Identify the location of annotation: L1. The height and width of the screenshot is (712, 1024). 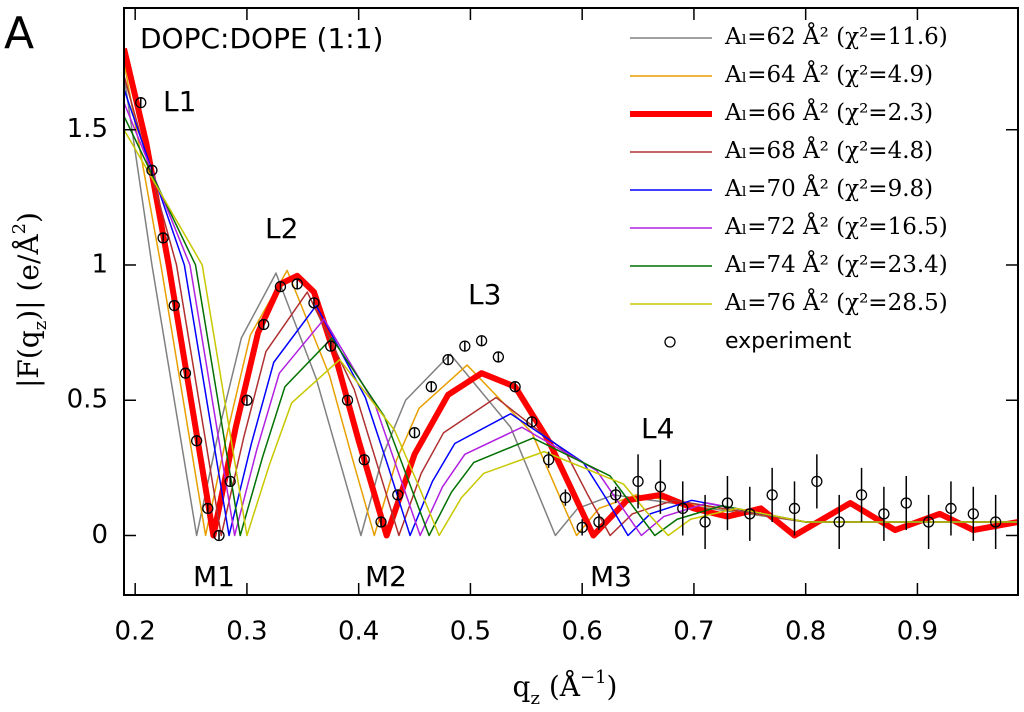
(179, 101).